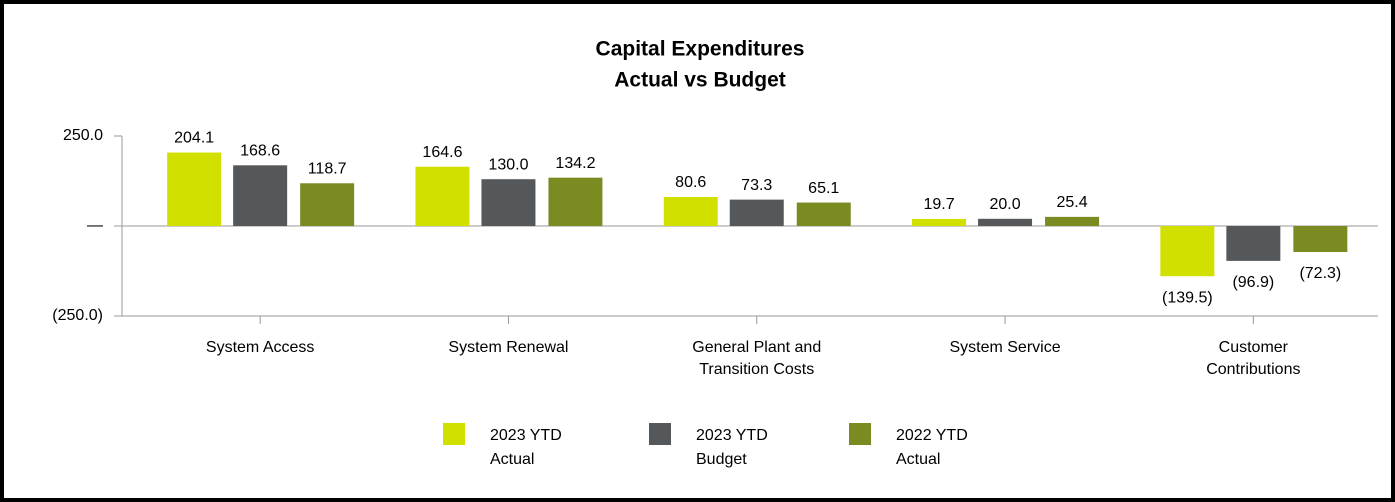  I want to click on chart-subtitle: Actual vs Budget, so click(700, 80).